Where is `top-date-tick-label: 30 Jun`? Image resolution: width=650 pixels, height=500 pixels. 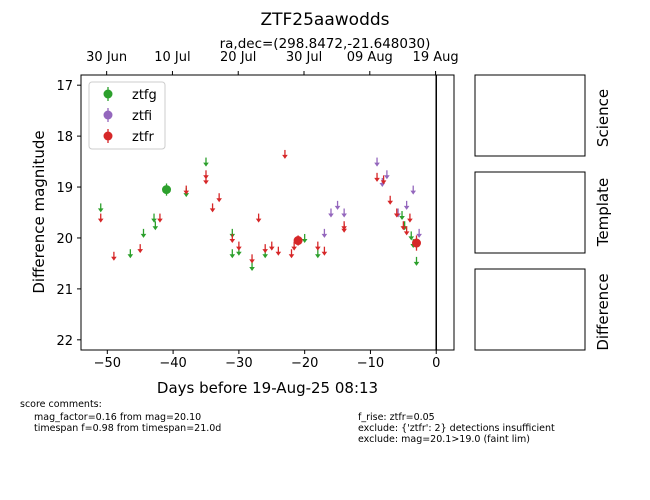 top-date-tick-label: 30 Jun is located at coordinates (106, 57).